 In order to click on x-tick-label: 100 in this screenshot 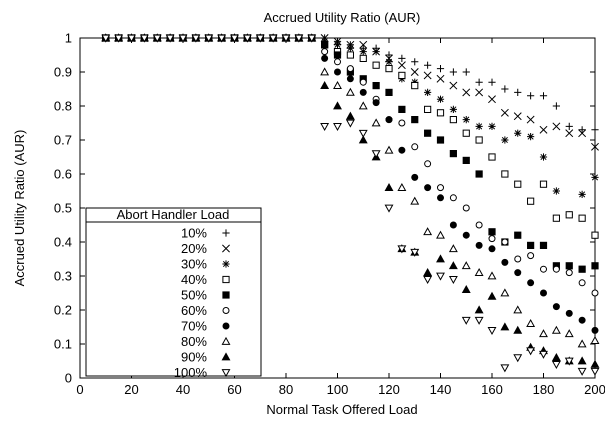, I will do `click(338, 389)`.